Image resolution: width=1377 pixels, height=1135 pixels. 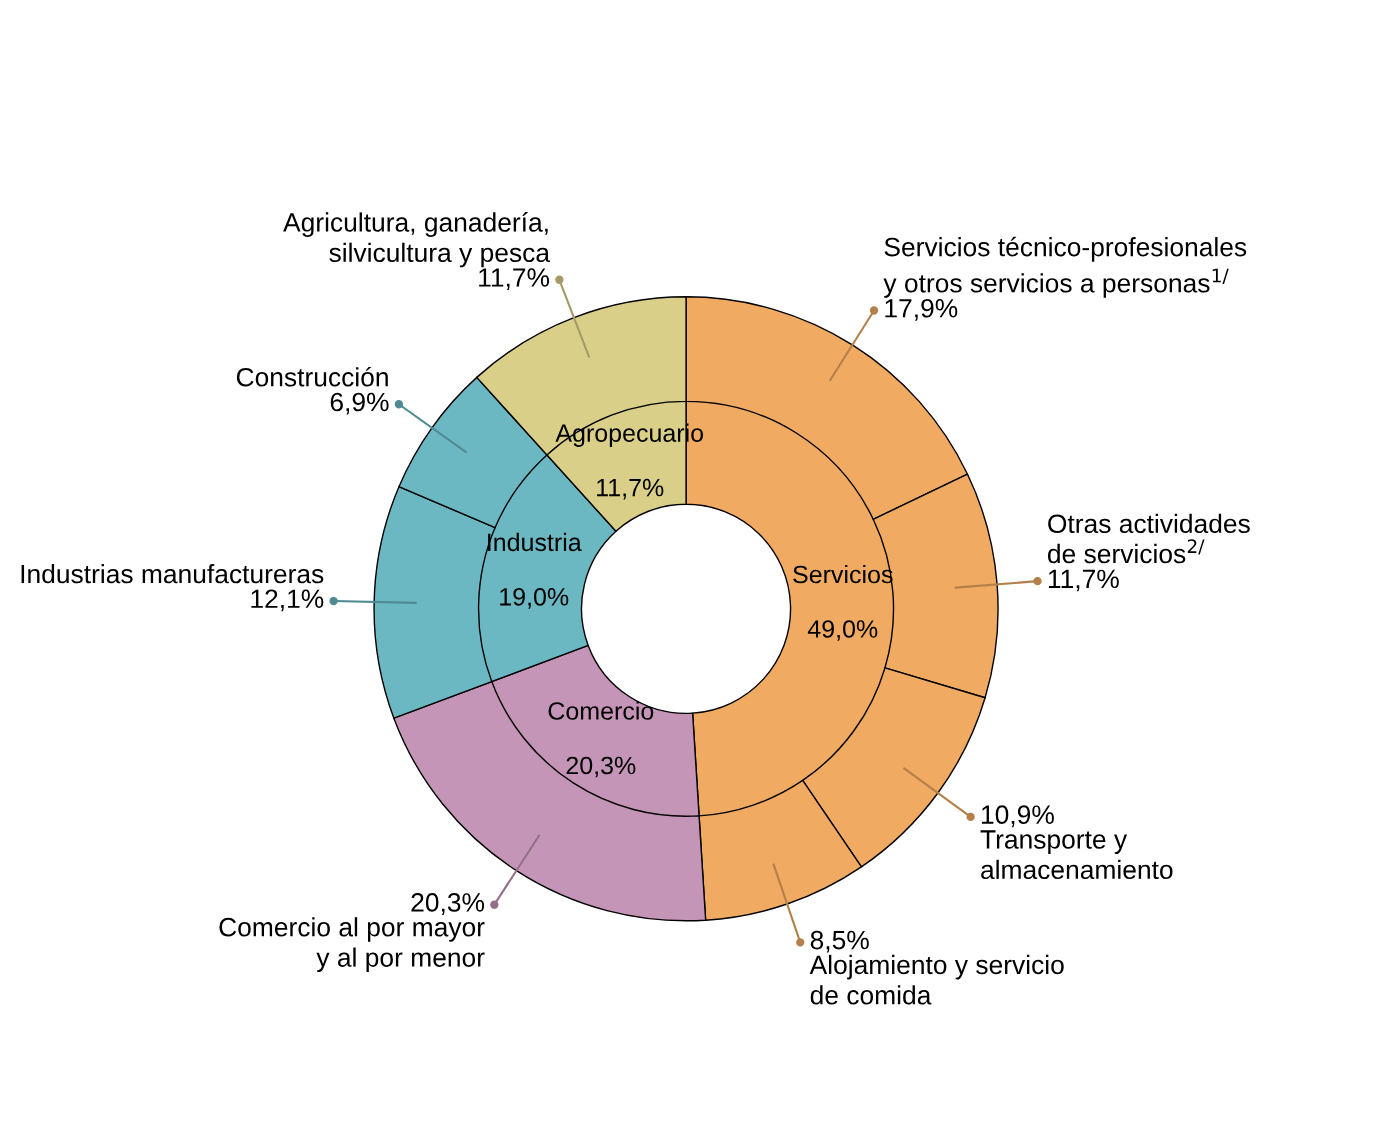 I want to click on data-label: 6,9%, so click(x=359, y=403).